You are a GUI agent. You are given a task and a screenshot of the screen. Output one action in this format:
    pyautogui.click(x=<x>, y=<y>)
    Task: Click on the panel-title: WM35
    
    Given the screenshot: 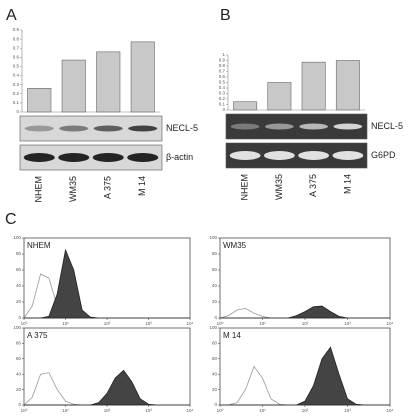 What is the action you would take?
    pyautogui.click(x=235, y=245)
    